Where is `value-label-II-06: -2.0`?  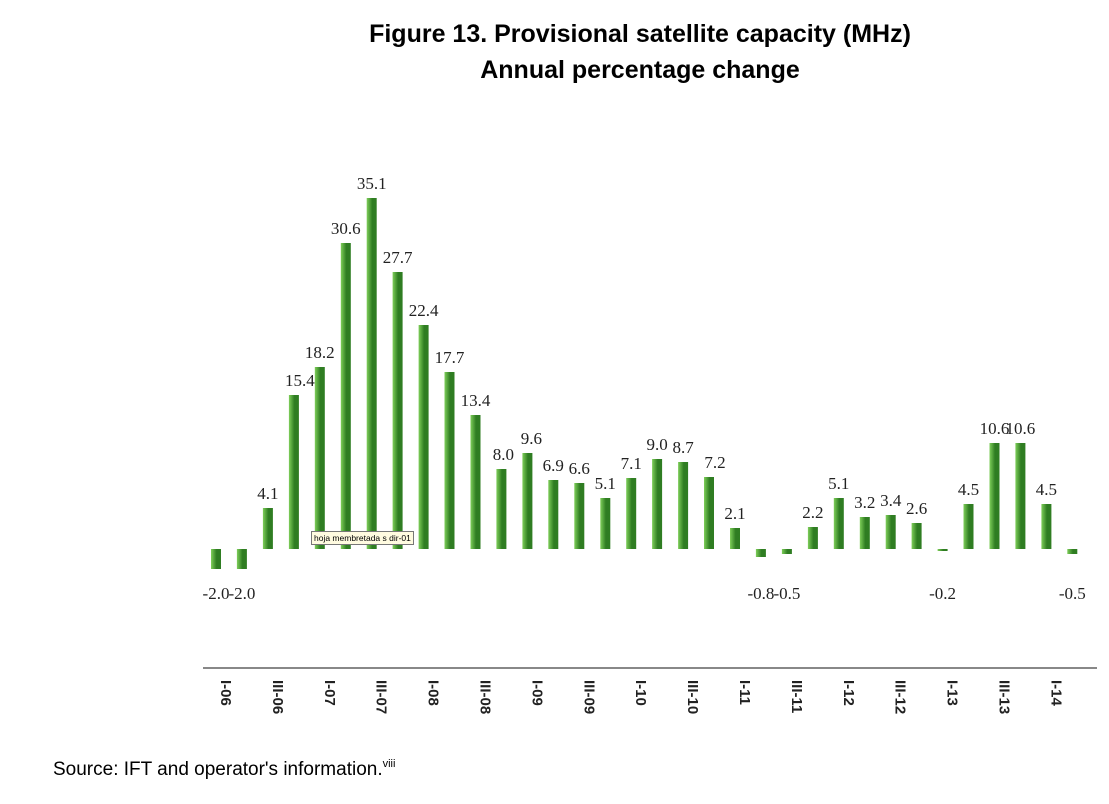
value-label-II-06: -2.0 is located at coordinates (241, 593).